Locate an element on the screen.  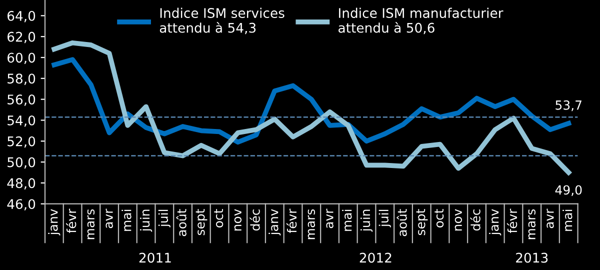
data-label: 53,7 is located at coordinates (569, 106).